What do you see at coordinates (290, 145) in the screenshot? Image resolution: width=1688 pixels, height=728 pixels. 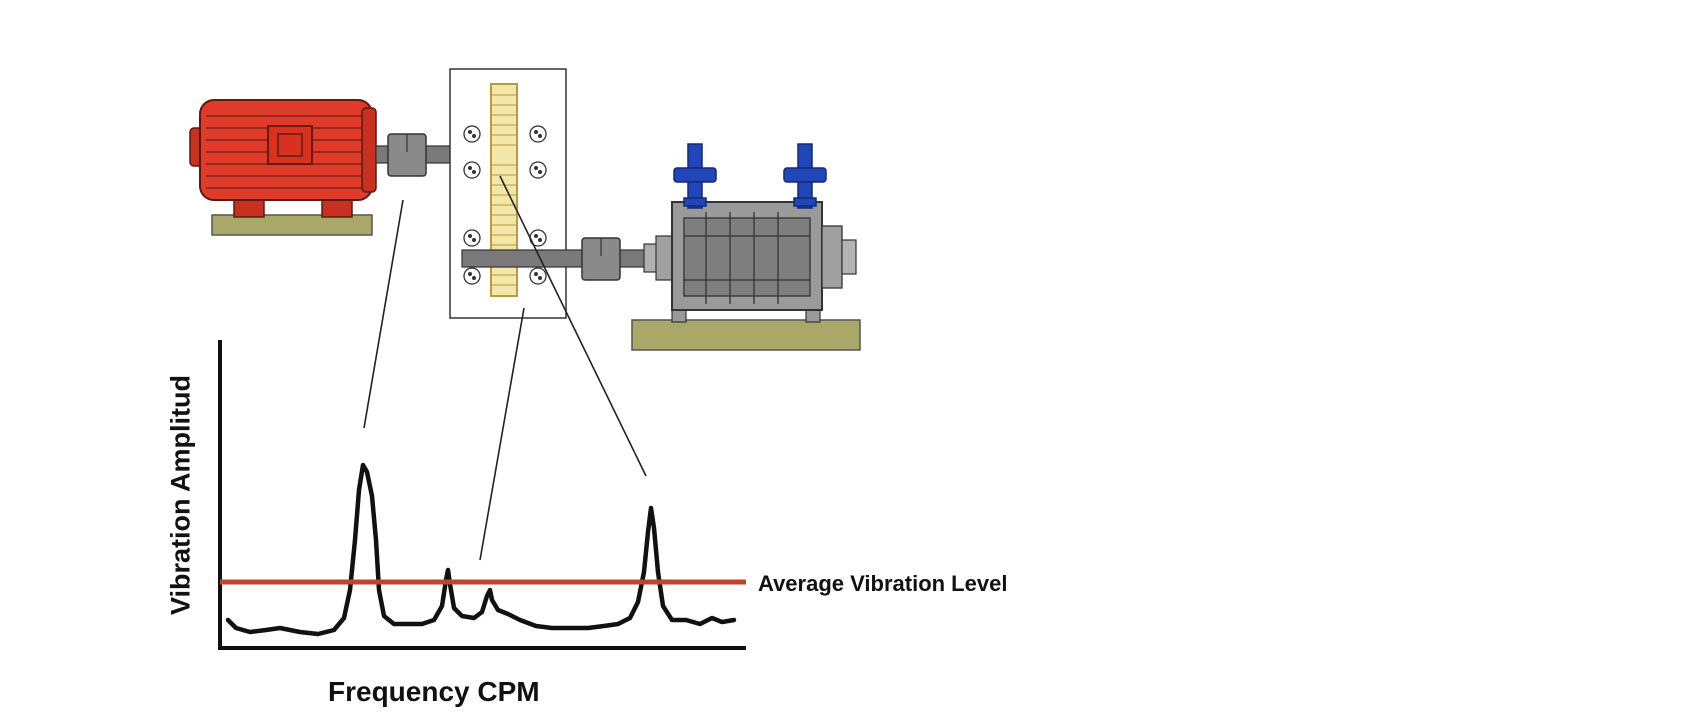 I see `motor-terminal-box` at bounding box center [290, 145].